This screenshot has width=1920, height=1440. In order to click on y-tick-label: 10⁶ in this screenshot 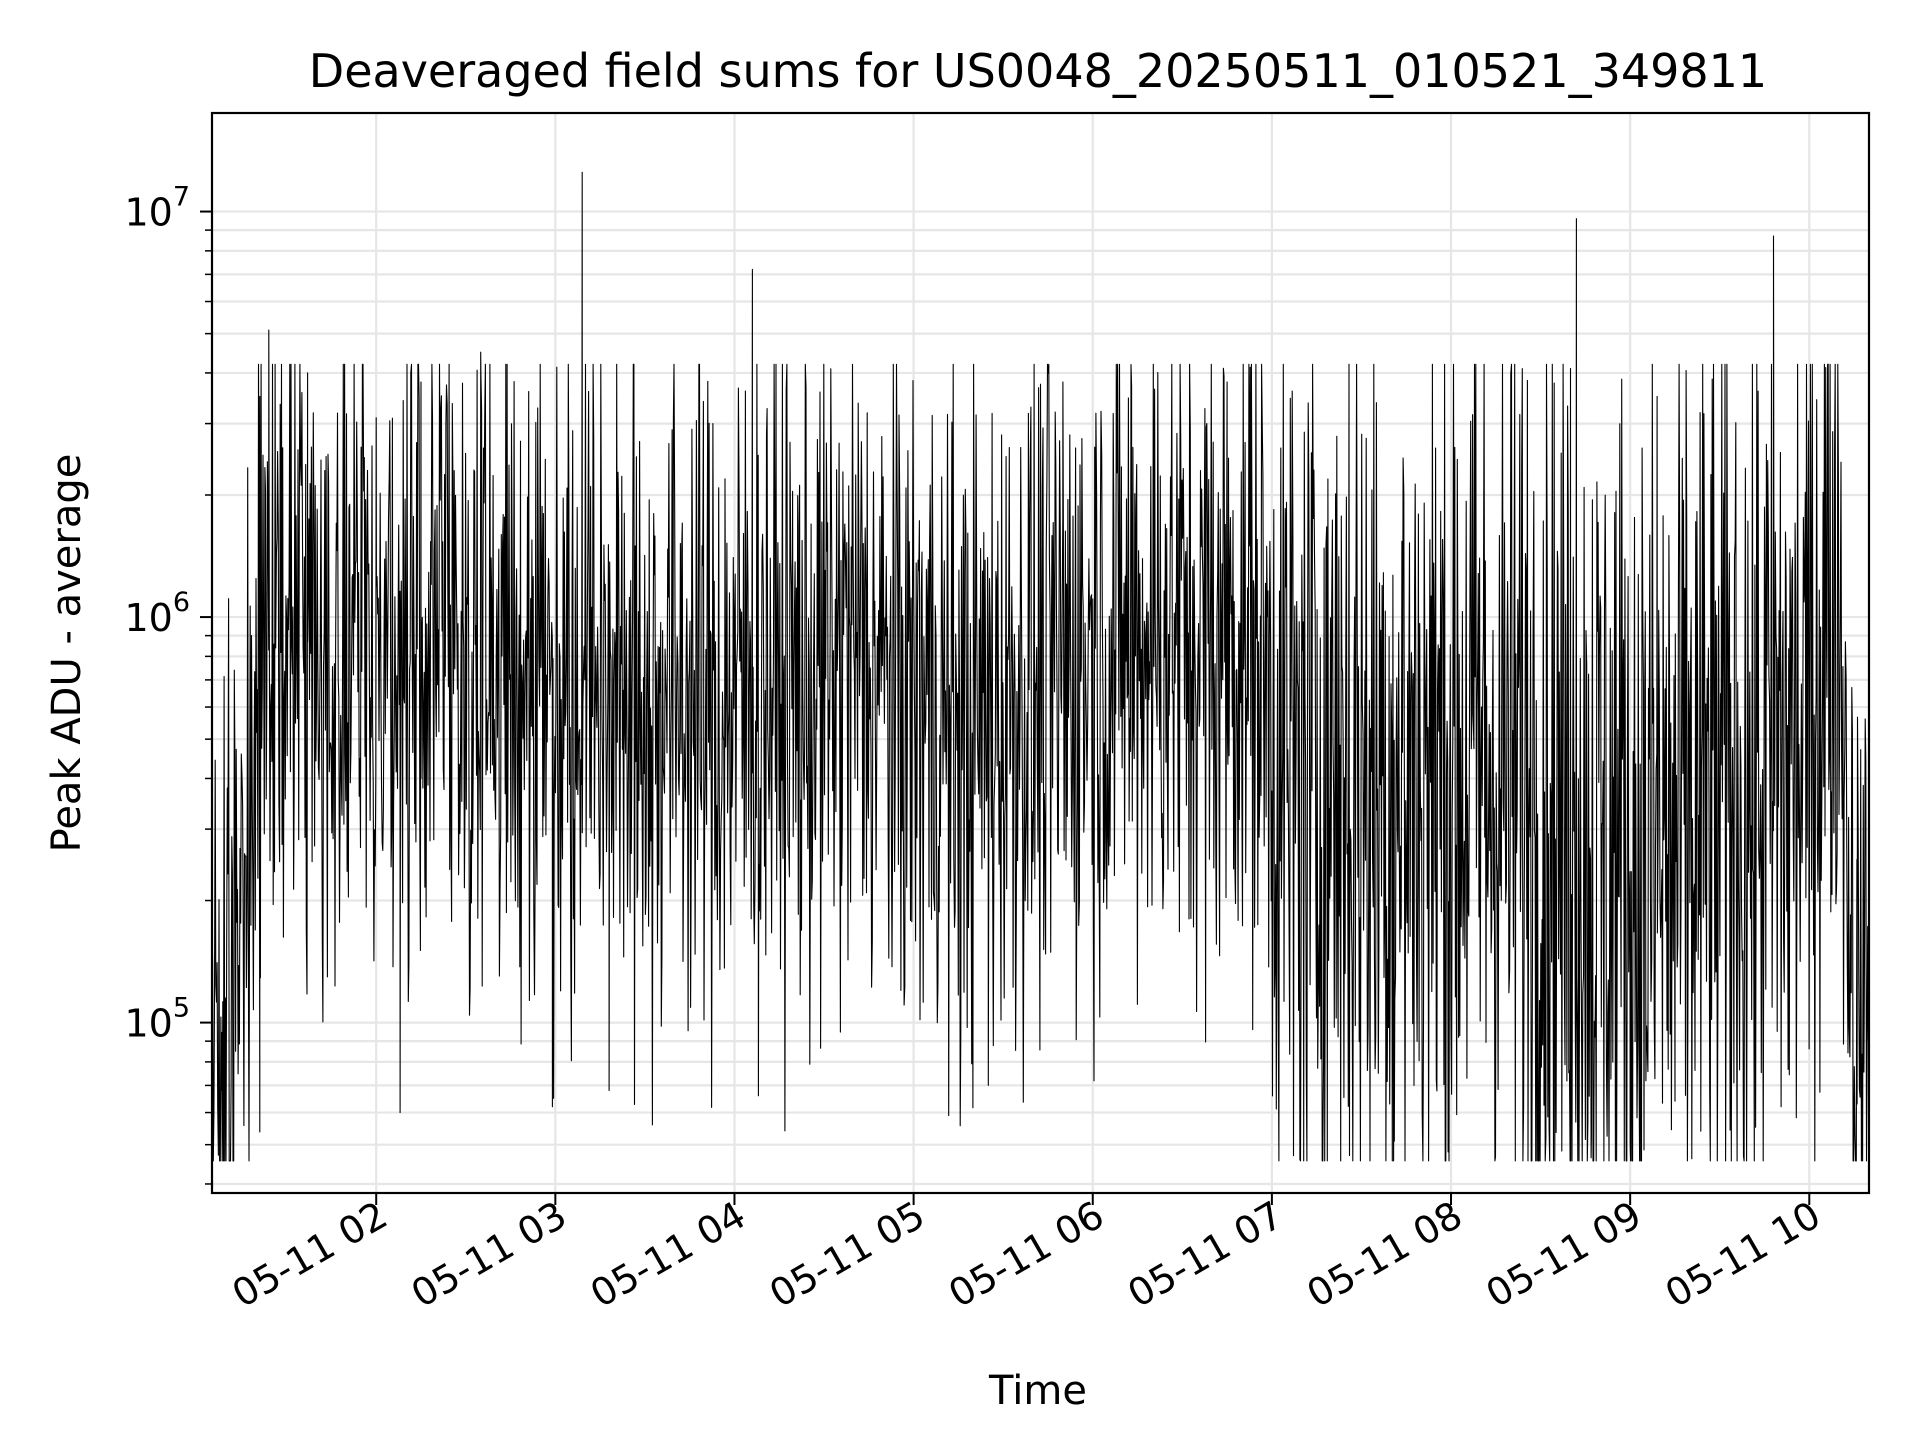, I will do `click(157, 613)`.